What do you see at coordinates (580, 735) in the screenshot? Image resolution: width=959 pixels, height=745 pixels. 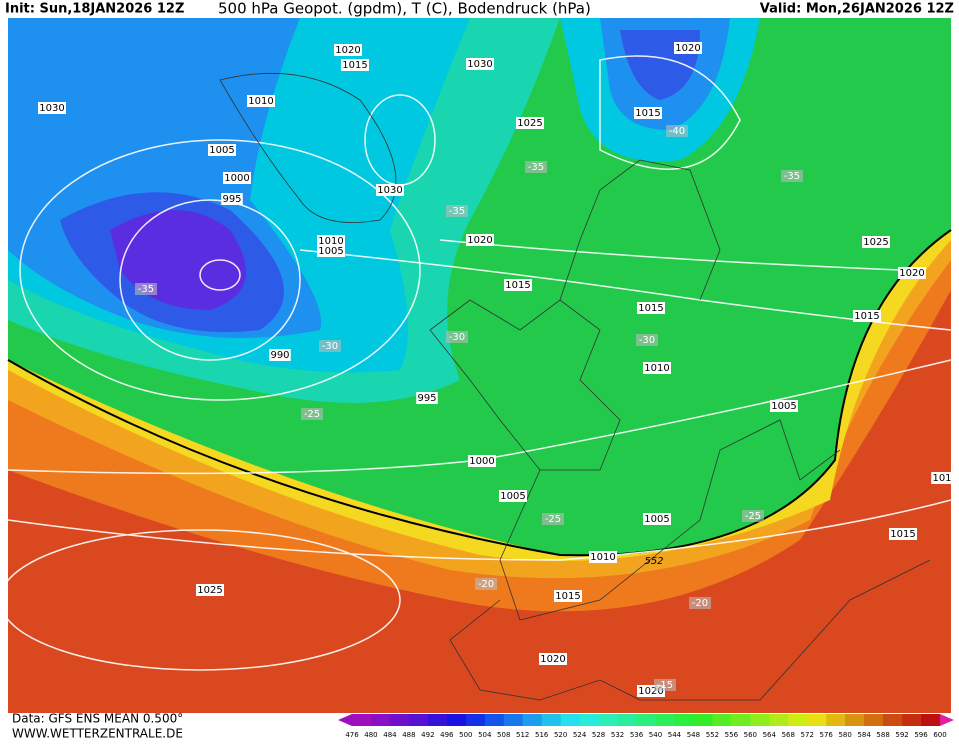 I see `colorbar-label: 524` at bounding box center [580, 735].